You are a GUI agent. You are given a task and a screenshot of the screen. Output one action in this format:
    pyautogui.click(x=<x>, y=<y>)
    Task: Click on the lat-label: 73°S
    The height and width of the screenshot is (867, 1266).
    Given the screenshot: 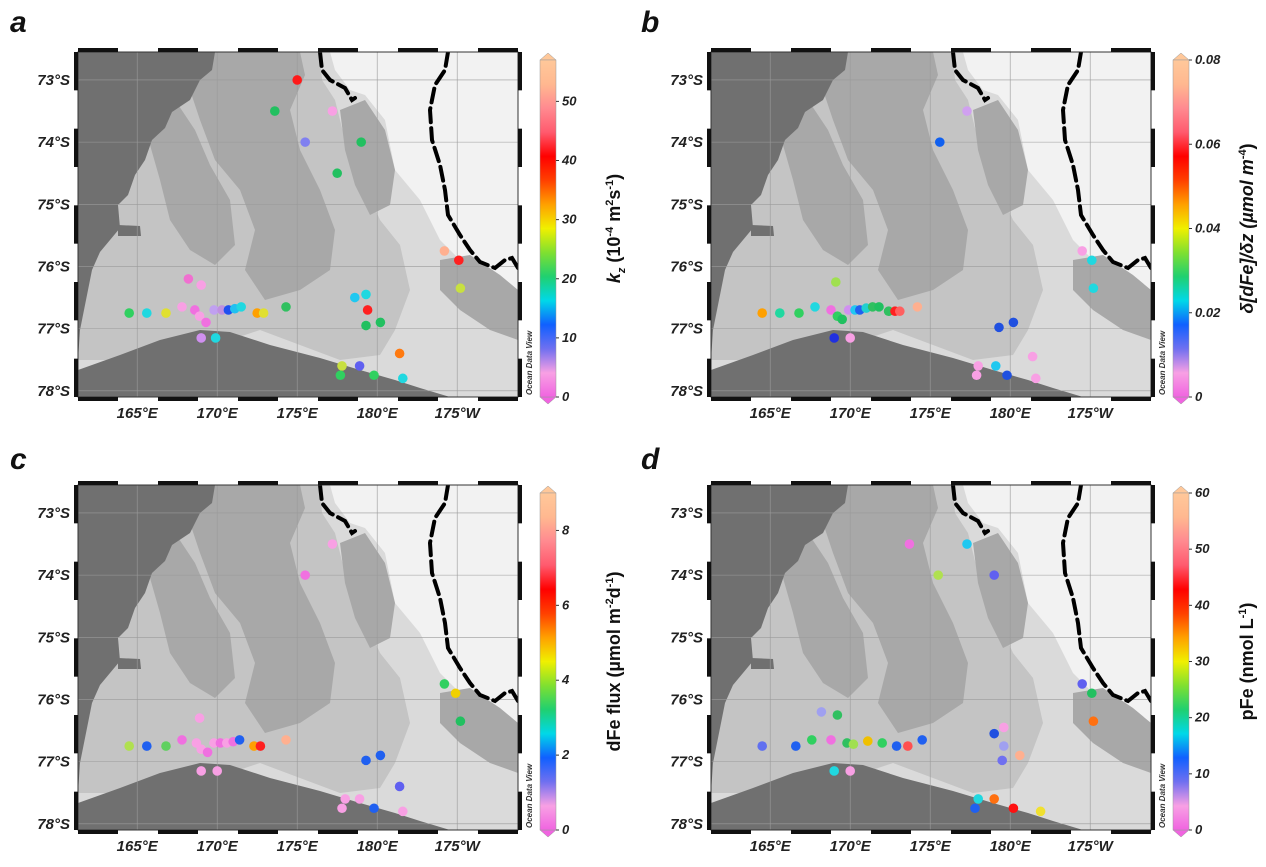 What is the action you would take?
    pyautogui.click(x=53, y=80)
    